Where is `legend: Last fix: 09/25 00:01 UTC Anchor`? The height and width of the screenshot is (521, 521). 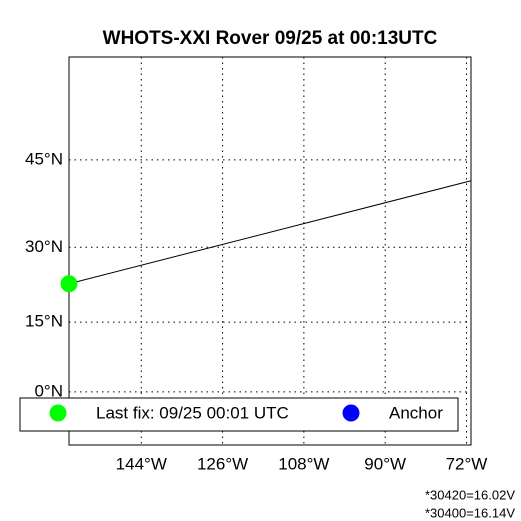 legend: Last fix: 09/25 00:01 UTC Anchor is located at coordinates (239, 414).